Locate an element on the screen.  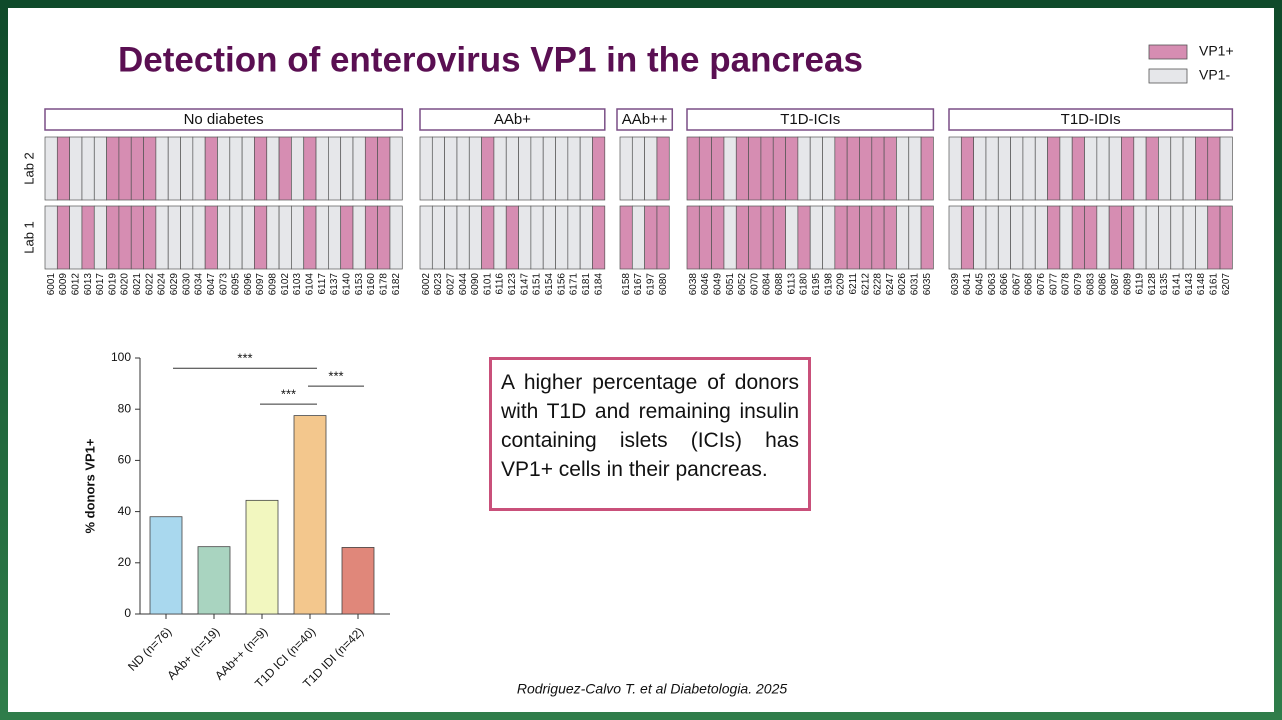
donor-id: 6070 is located at coordinates (754, 284).